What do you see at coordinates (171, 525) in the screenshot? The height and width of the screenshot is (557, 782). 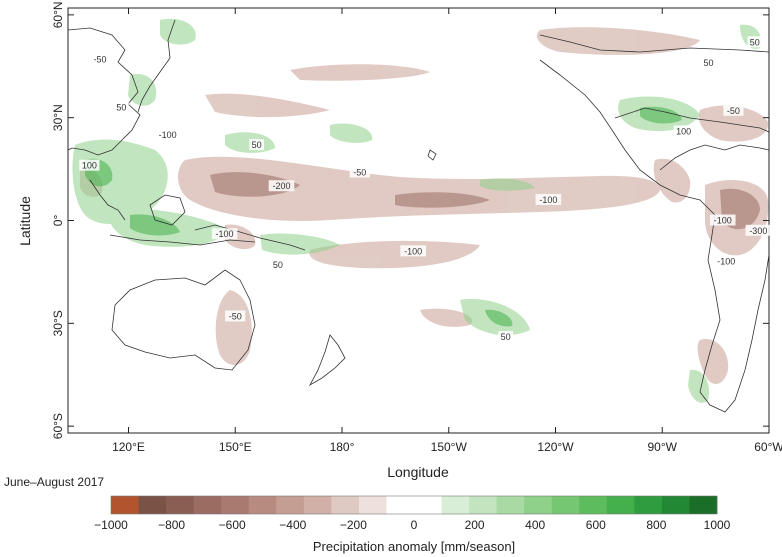 I see `colorbar-tick-label: −800` at bounding box center [171, 525].